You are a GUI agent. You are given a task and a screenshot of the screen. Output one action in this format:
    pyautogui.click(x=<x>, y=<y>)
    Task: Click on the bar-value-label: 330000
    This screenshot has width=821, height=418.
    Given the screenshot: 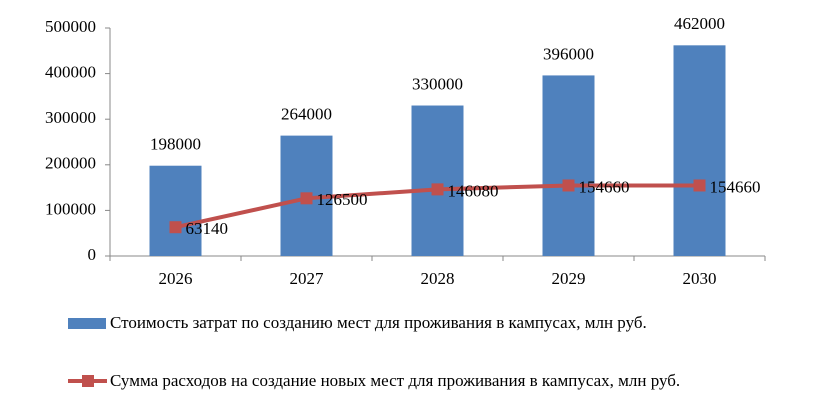 What is the action you would take?
    pyautogui.click(x=437, y=83)
    